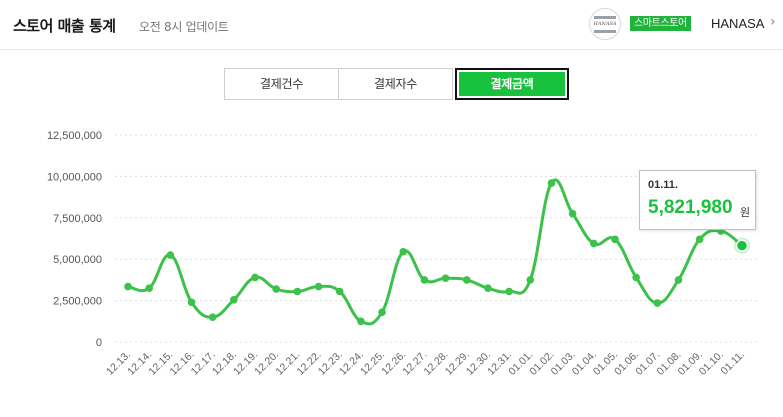 Image resolution: width=783 pixels, height=417 pixels. What do you see at coordinates (74, 177) in the screenshot?
I see `y-tick-label: 10,000,000` at bounding box center [74, 177].